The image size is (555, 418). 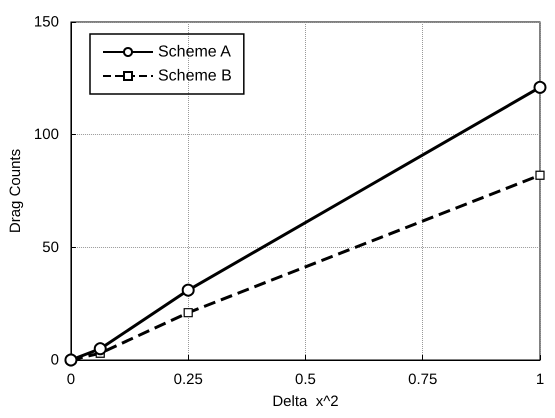 I want to click on x-tick-label: 0.5, so click(x=305, y=379).